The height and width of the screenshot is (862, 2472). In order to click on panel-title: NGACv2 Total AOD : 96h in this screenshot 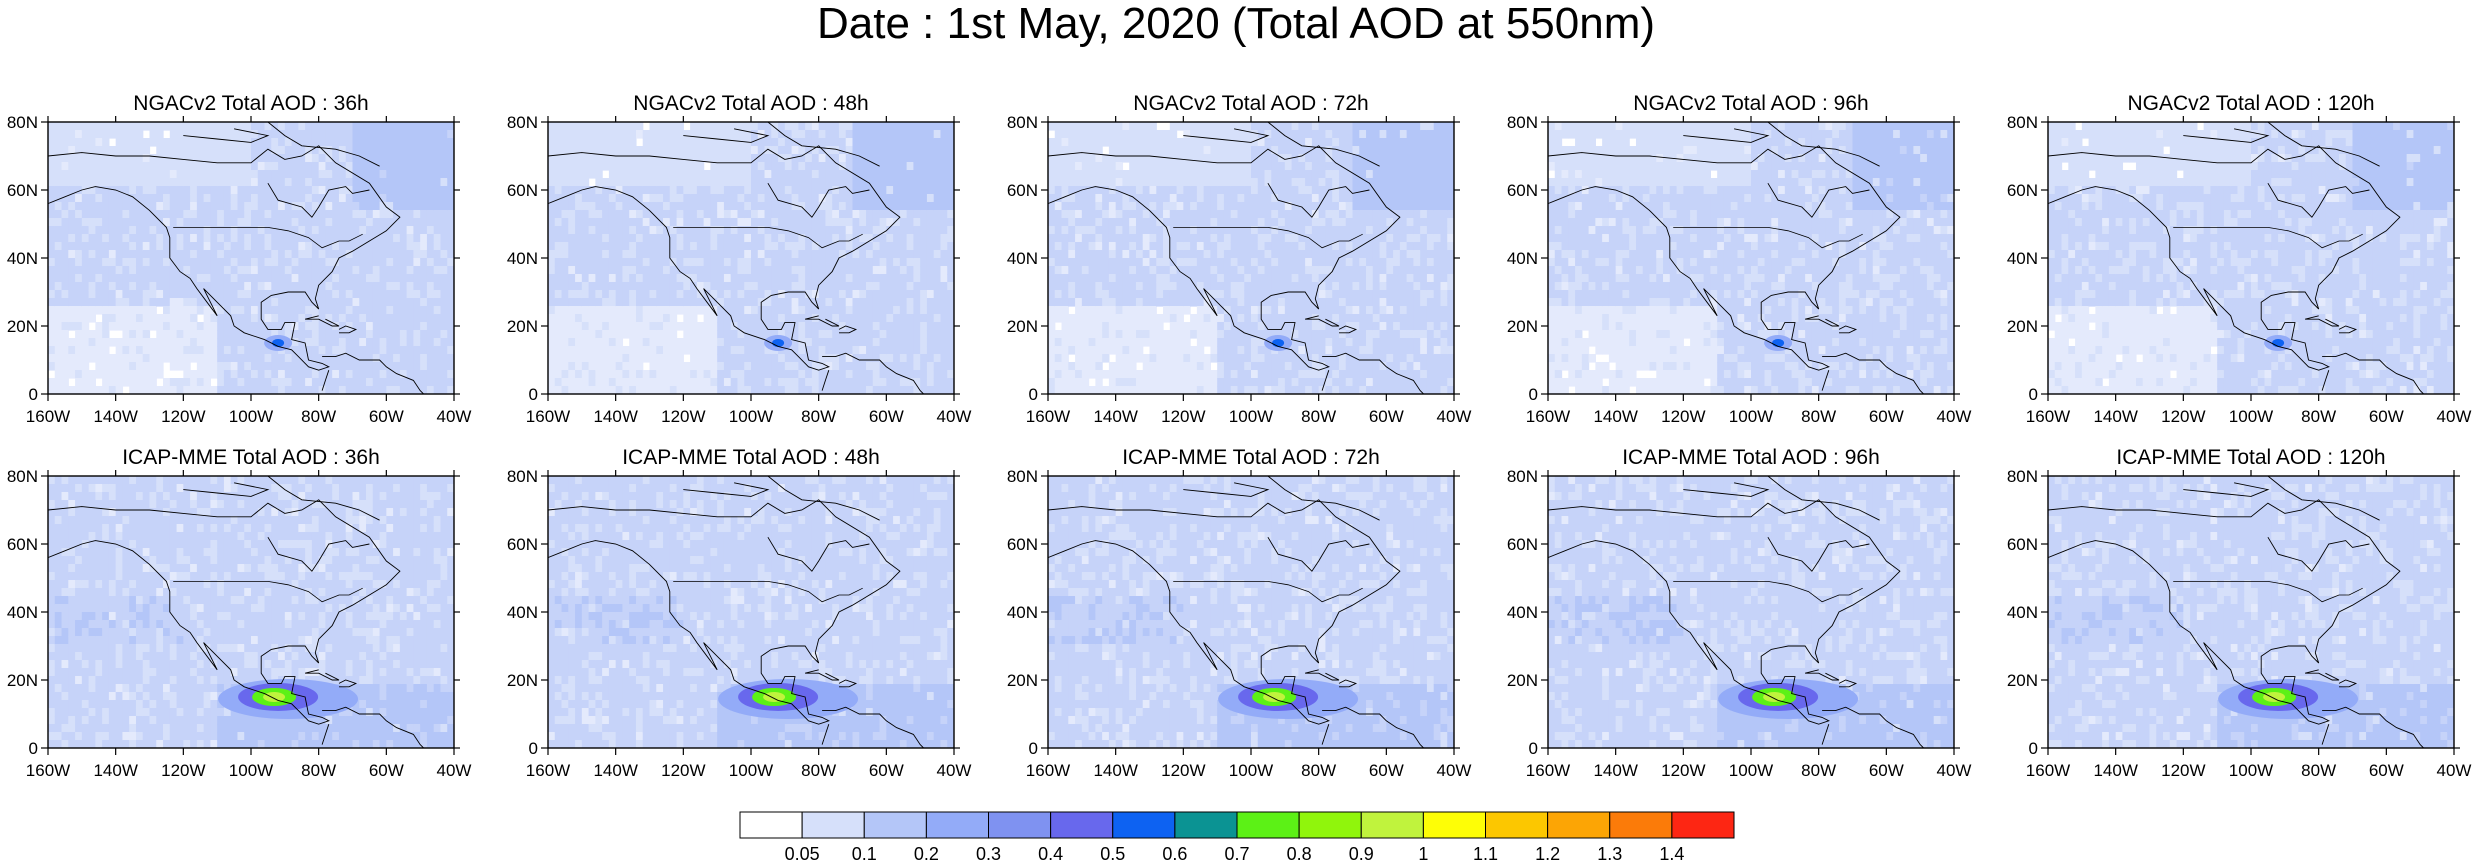, I will do `click(1750, 103)`.